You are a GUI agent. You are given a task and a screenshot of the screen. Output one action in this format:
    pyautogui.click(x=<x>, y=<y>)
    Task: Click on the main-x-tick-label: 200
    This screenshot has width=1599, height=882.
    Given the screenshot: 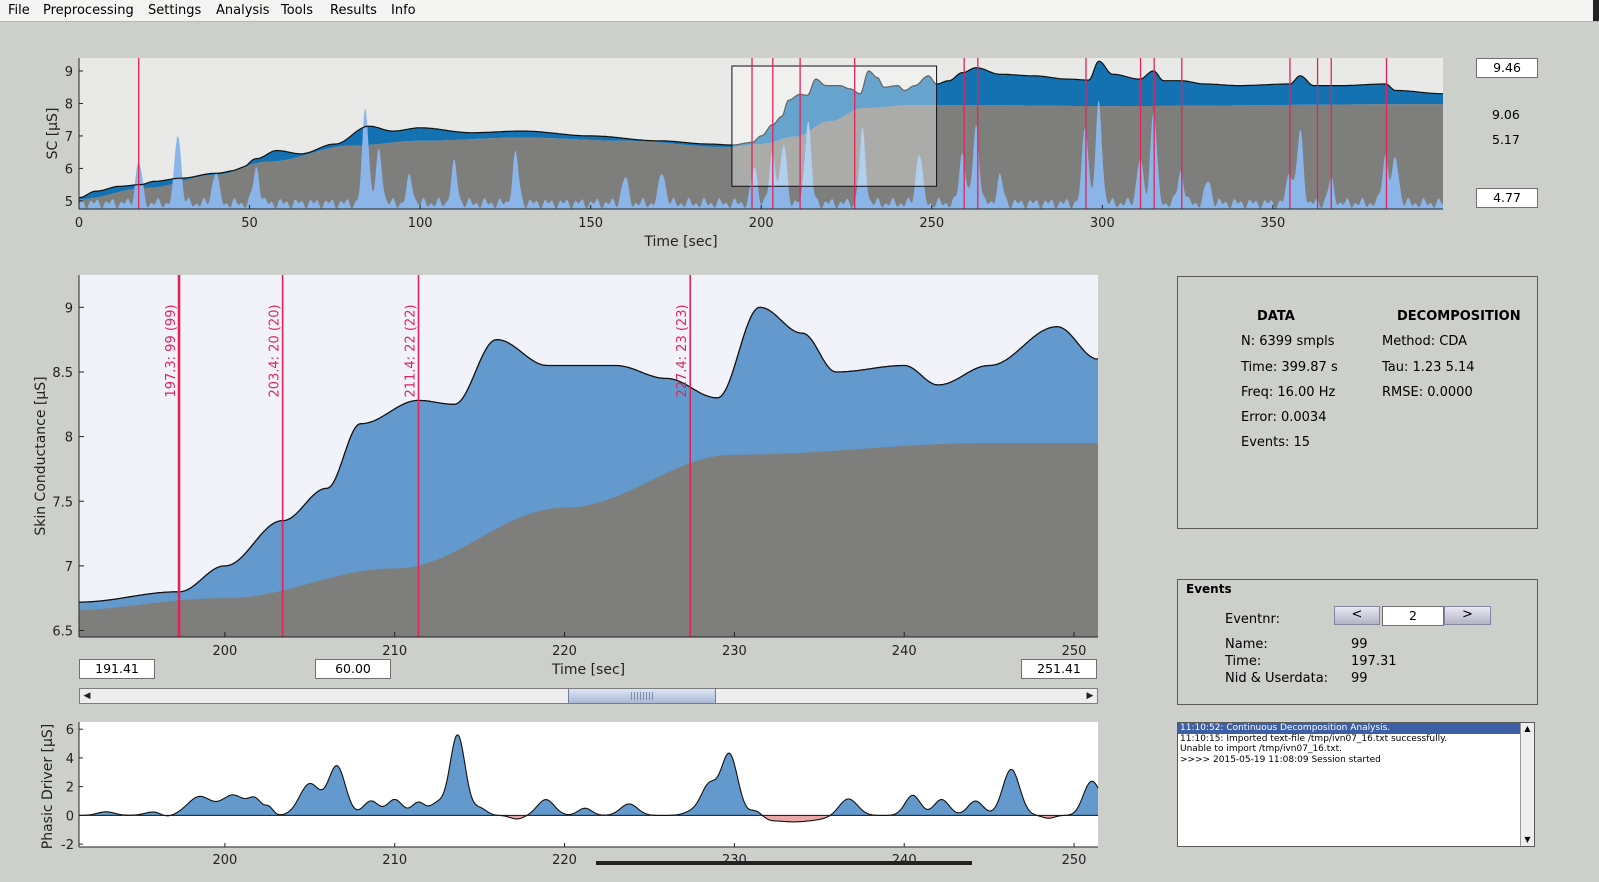 What is the action you would take?
    pyautogui.click(x=224, y=651)
    